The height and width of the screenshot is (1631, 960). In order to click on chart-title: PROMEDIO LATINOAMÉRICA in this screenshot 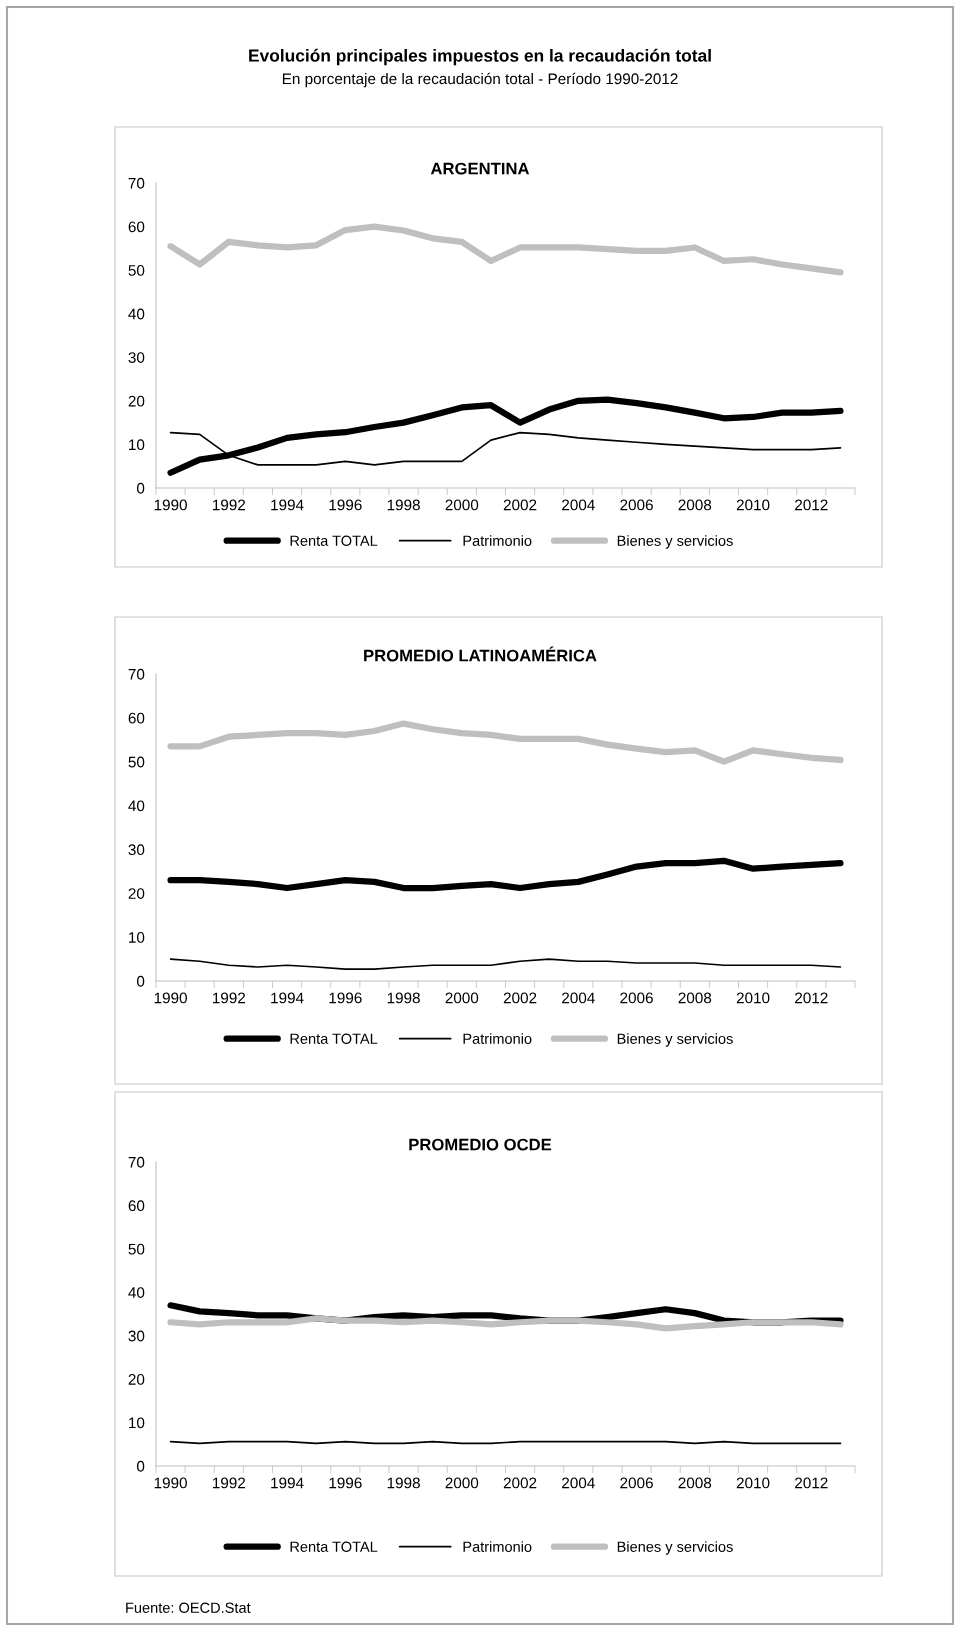, I will do `click(480, 654)`.